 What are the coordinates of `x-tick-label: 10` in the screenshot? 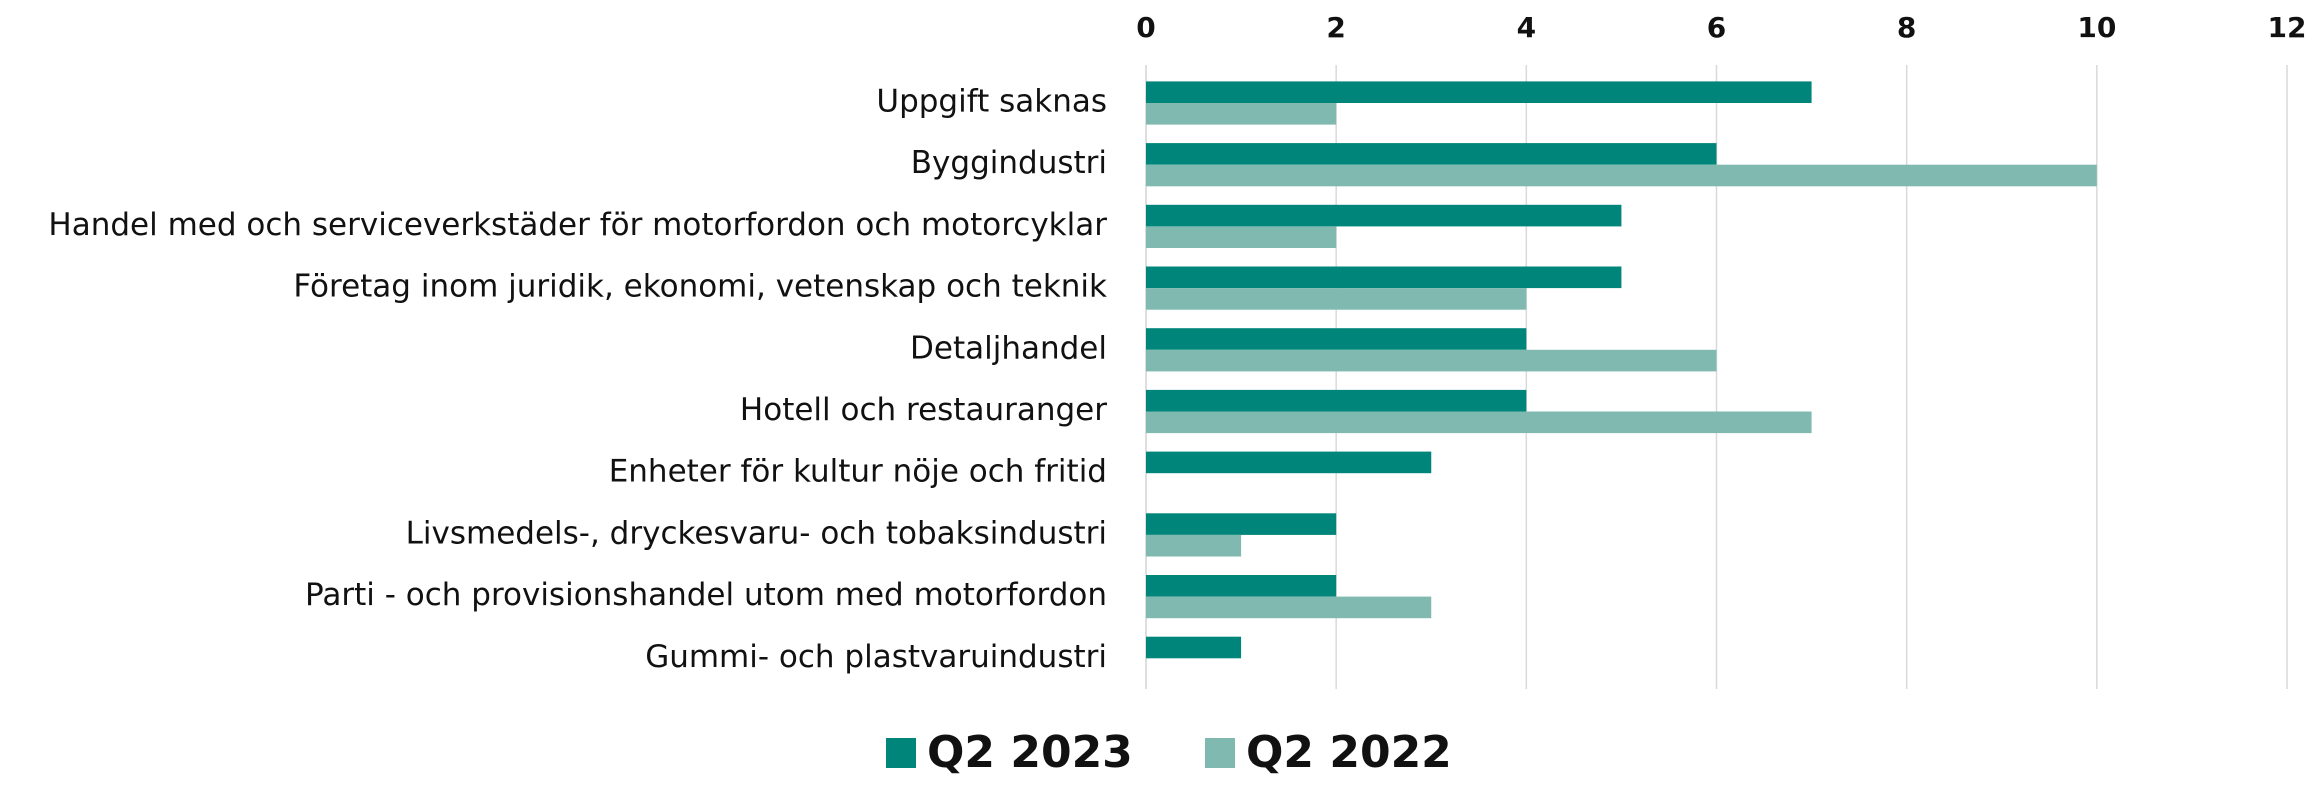 It's located at (2096, 27).